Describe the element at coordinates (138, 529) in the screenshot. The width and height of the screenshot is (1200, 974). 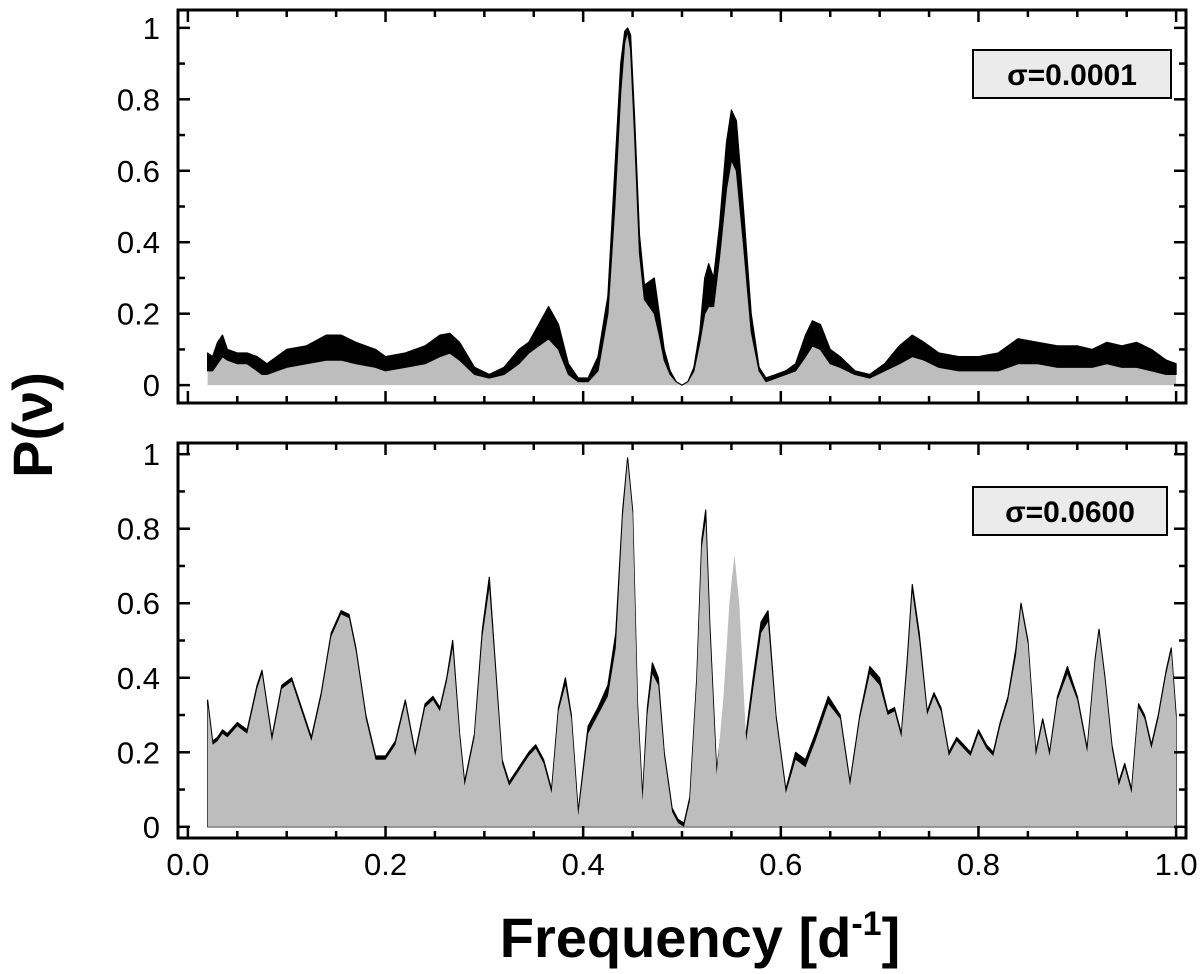
I see `bottom-y-tick-label: 0.8` at that location.